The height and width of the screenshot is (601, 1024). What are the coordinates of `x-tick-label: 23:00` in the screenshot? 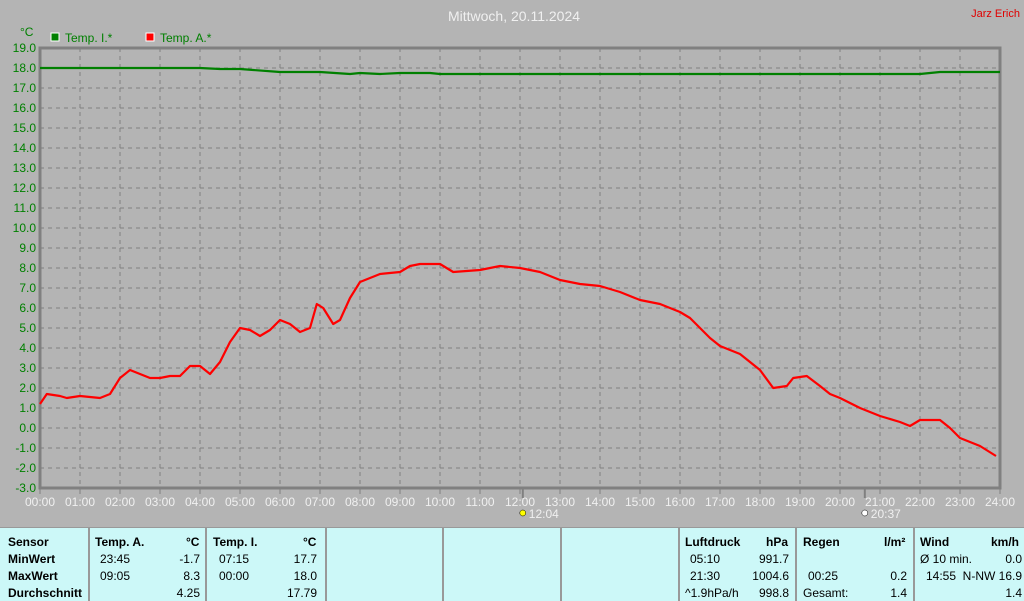 It's located at (960, 502).